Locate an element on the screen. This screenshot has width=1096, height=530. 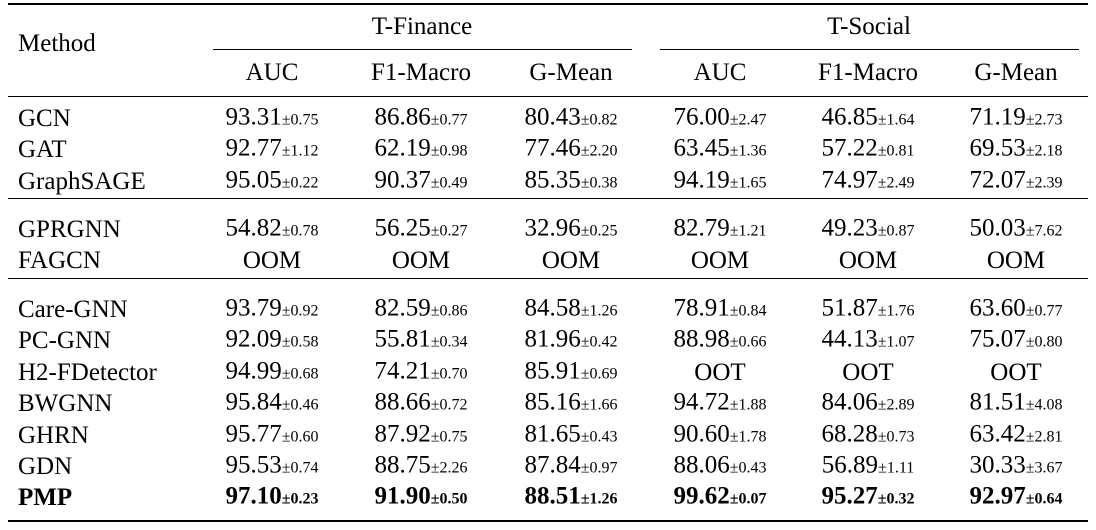
cell-value: 92.09 is located at coordinates (253, 339).